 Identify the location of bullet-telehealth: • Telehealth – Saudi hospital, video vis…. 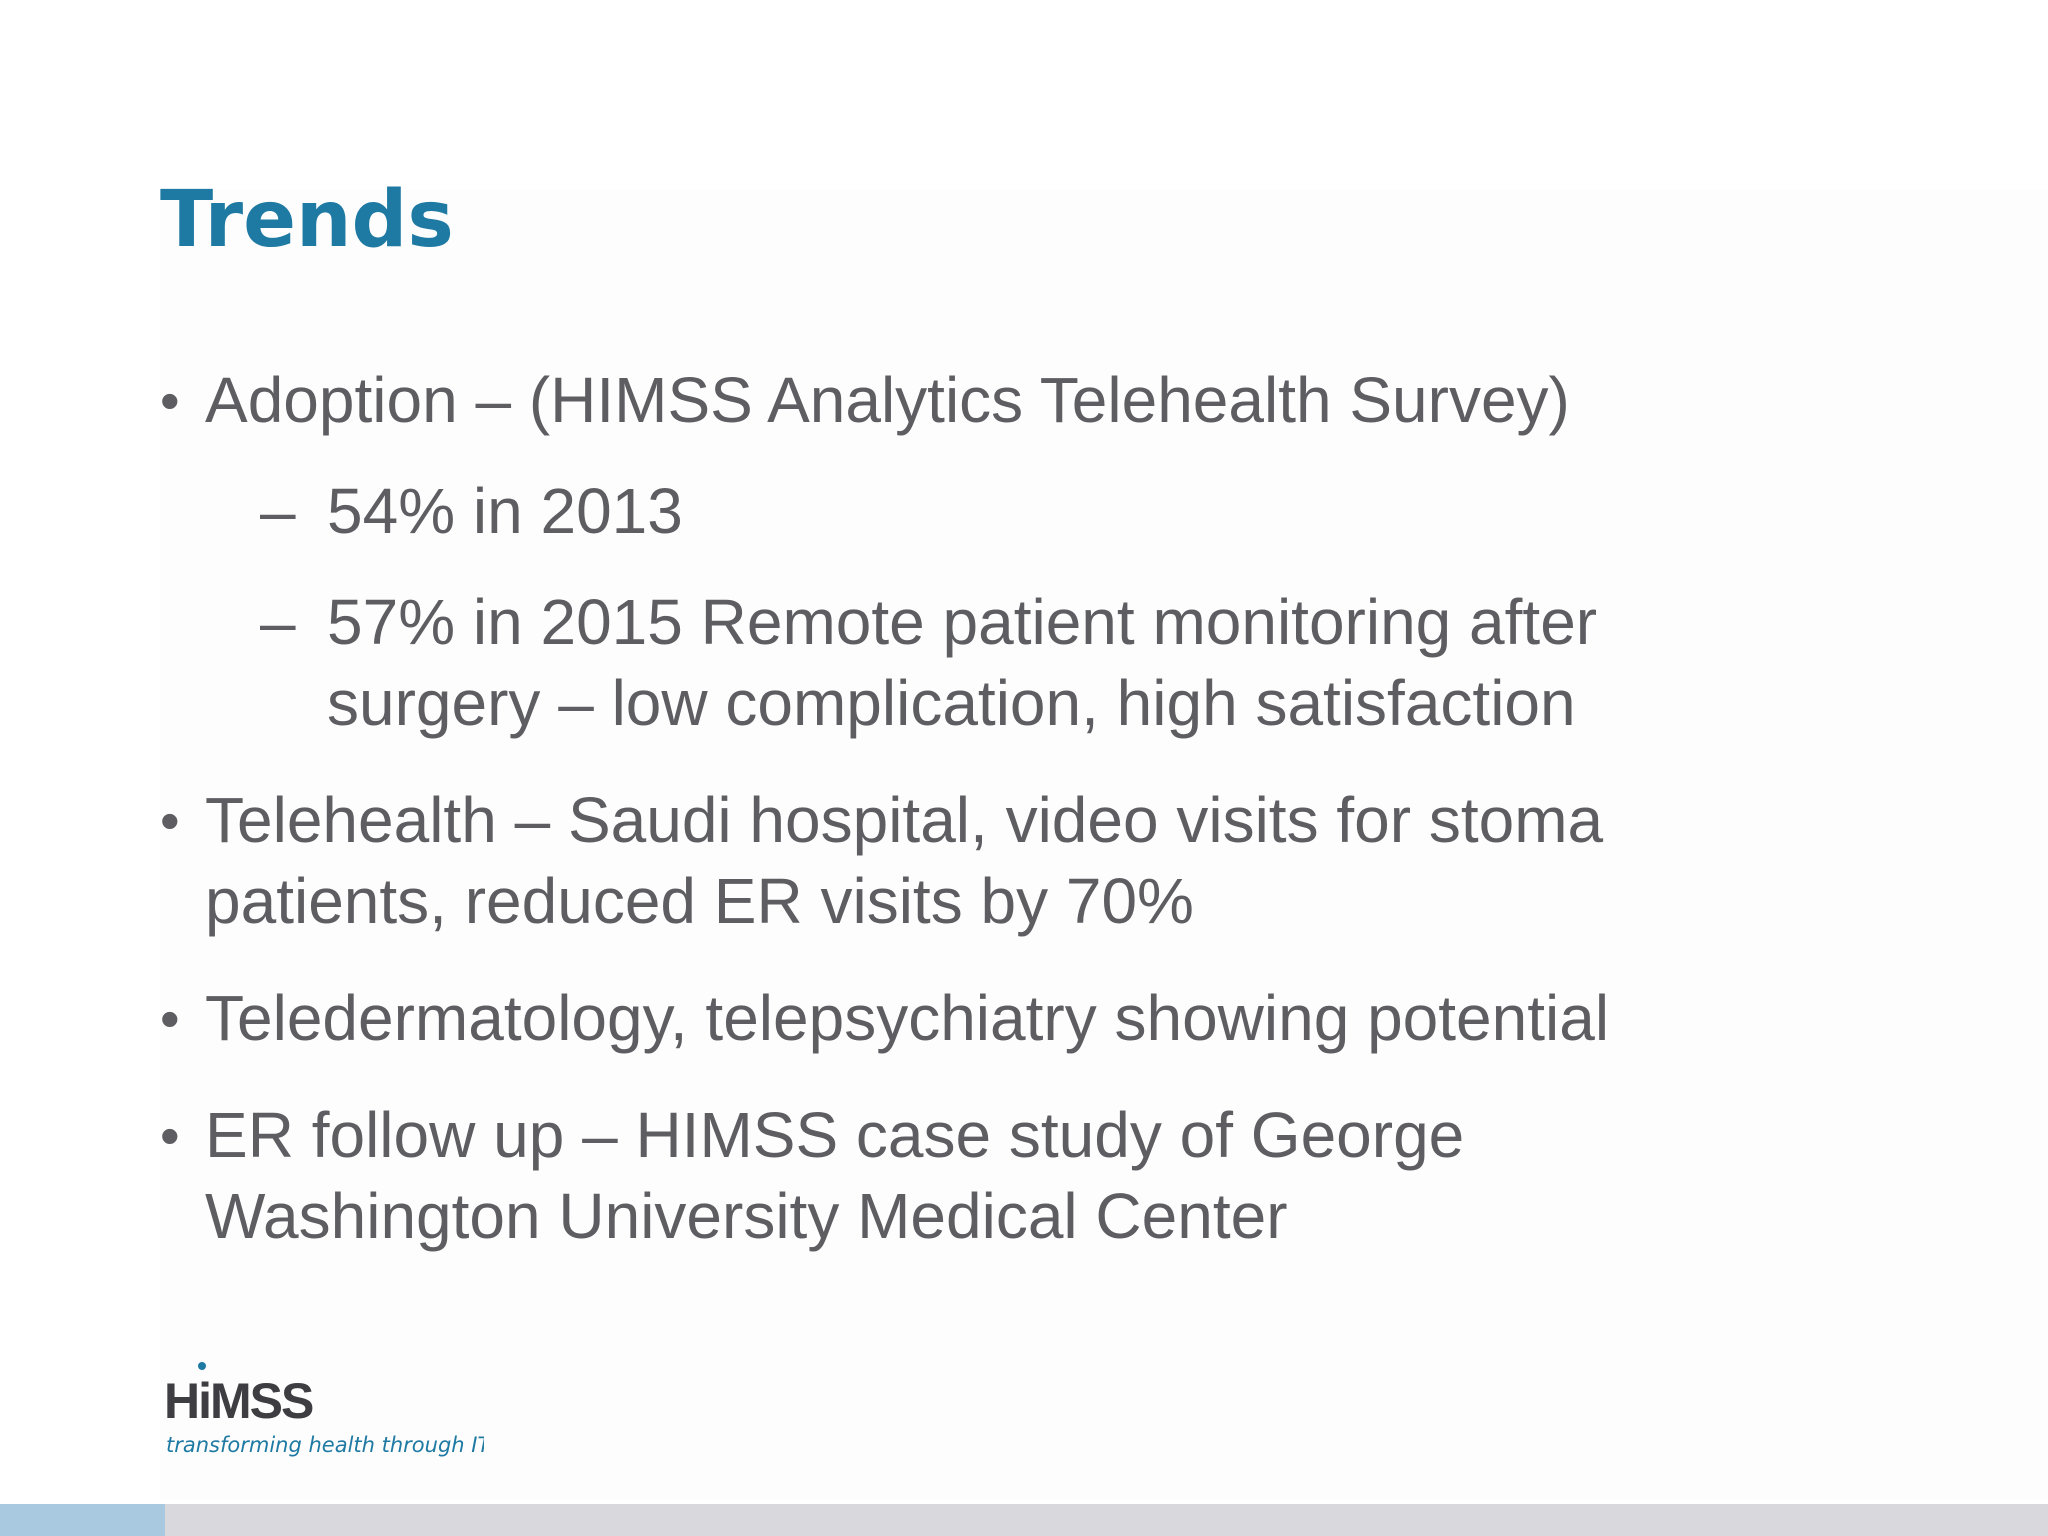
(980, 861).